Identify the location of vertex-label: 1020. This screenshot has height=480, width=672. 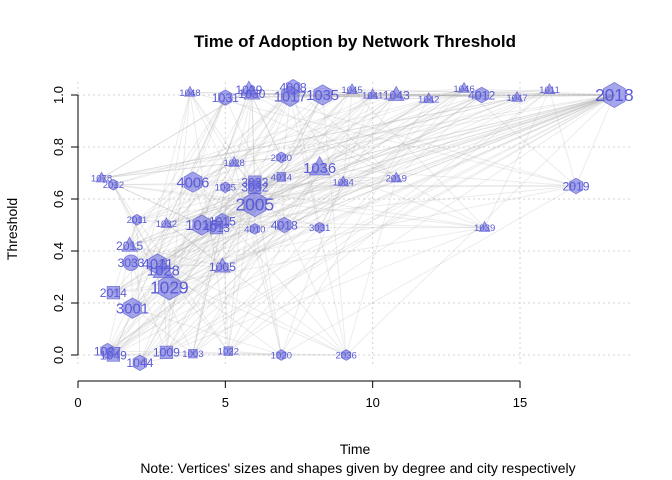
(281, 355).